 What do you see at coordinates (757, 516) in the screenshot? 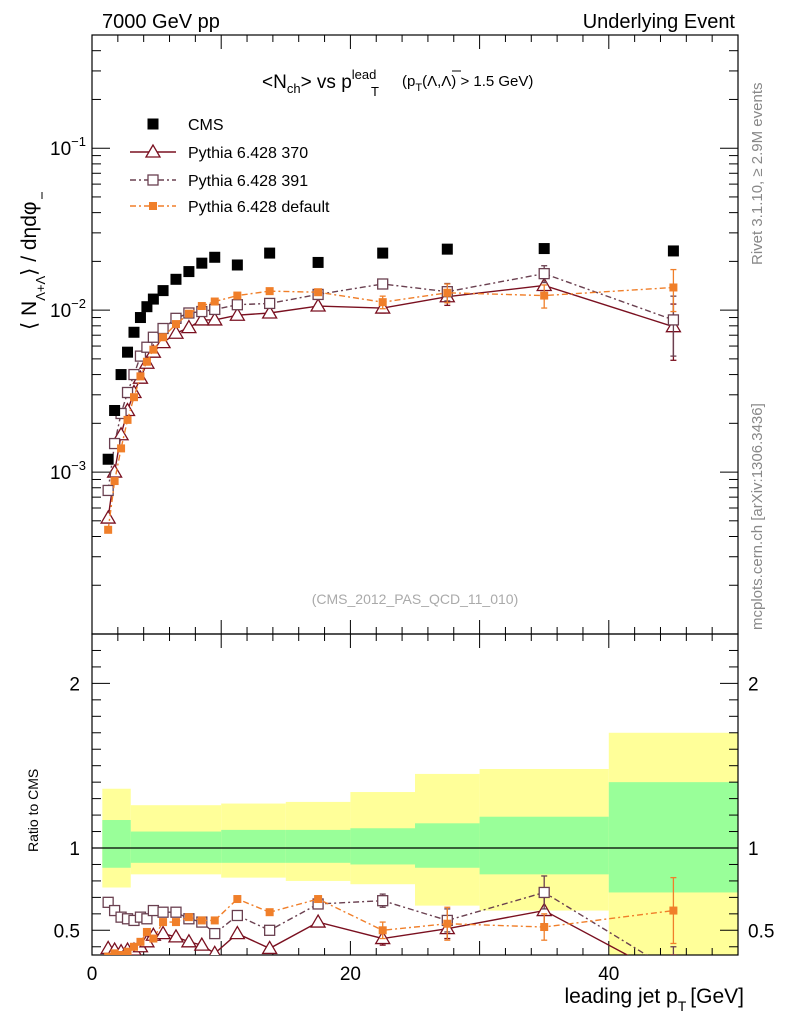
I see `mcplots-label: mcplots.cern.ch [arXiv:1306.3436]` at bounding box center [757, 516].